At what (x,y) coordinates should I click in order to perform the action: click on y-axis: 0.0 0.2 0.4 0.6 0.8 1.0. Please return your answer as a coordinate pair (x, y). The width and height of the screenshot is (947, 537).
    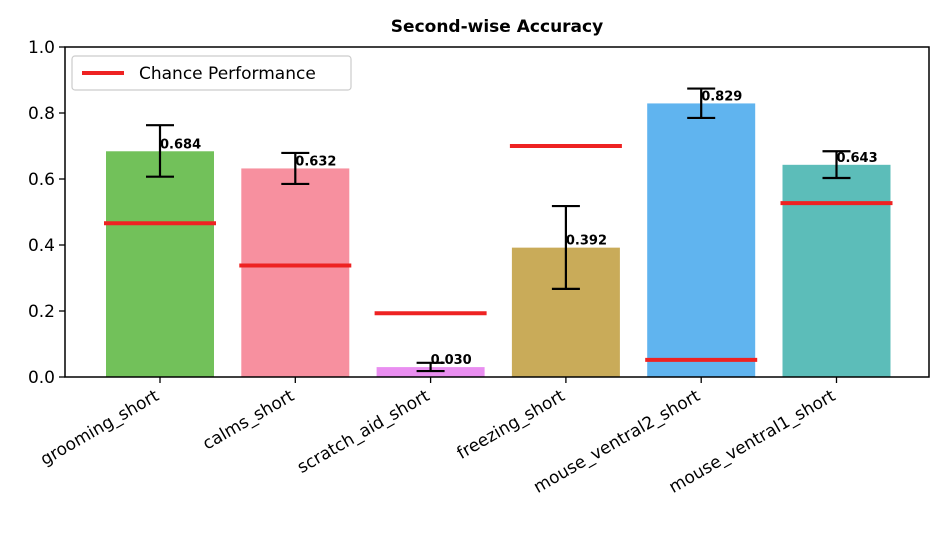
    Looking at the image, I should click on (46, 213).